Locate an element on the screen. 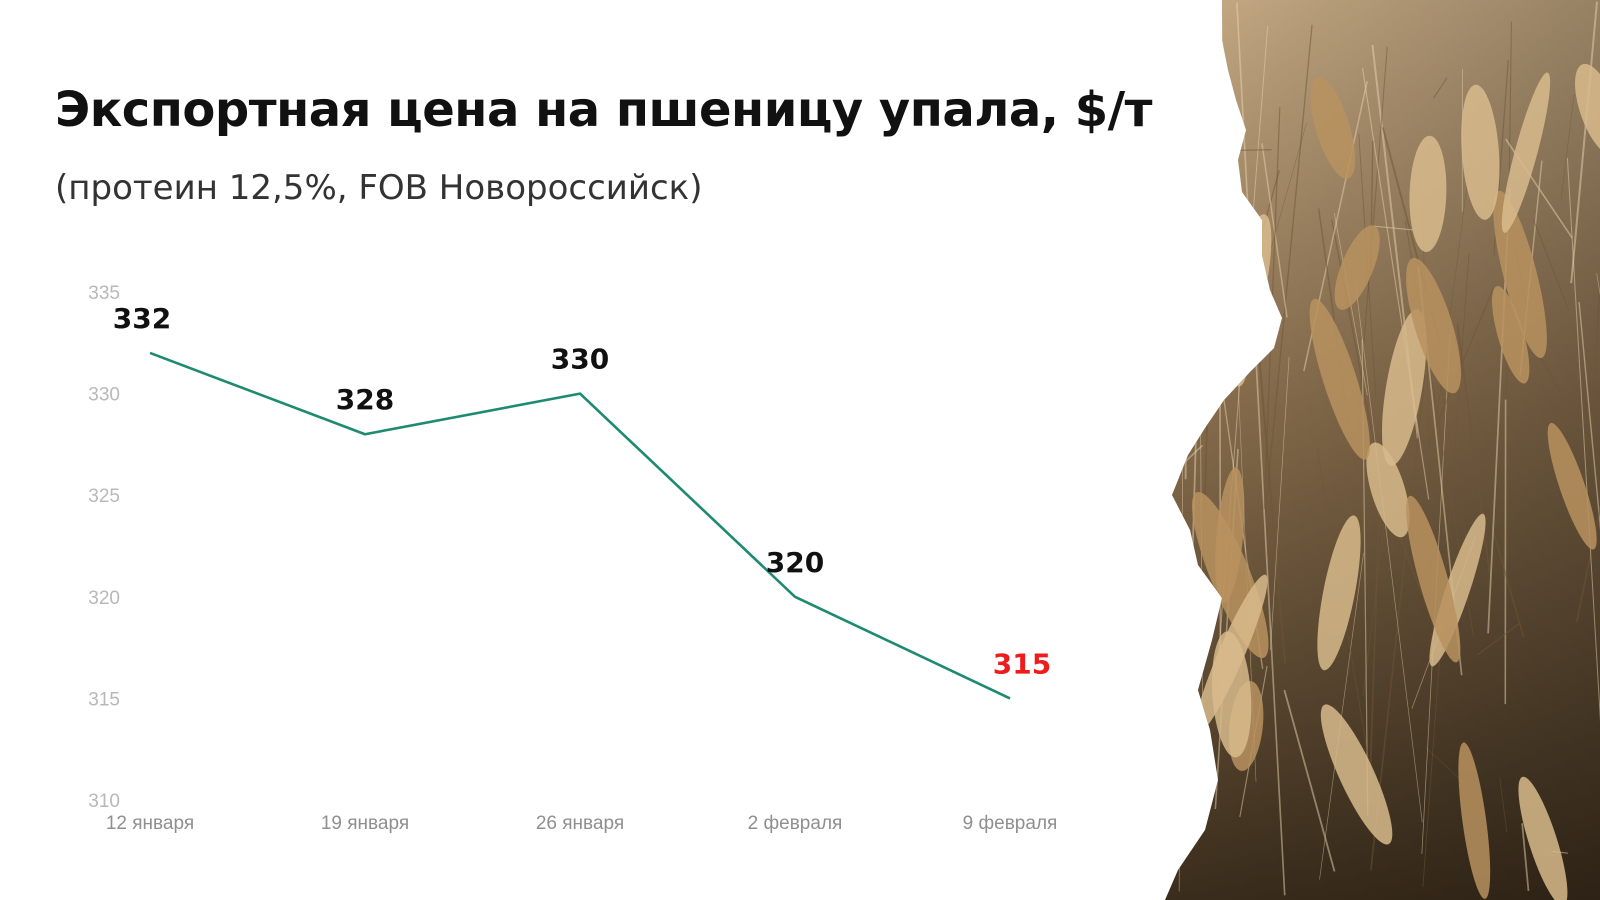 This screenshot has width=1600, height=900. x-tick-label: 9 февраля is located at coordinates (1010, 823).